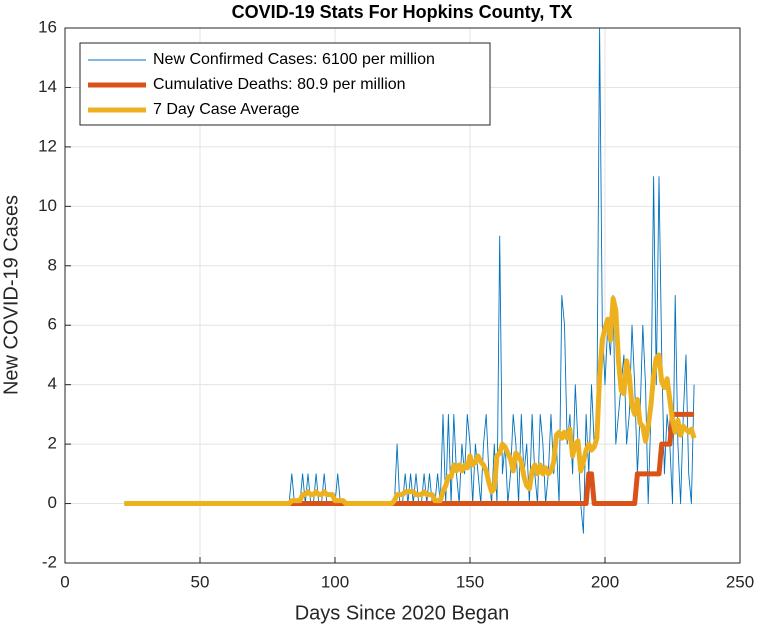 This screenshot has height=630, width=761. I want to click on x-tick-label: 200, so click(605, 581).